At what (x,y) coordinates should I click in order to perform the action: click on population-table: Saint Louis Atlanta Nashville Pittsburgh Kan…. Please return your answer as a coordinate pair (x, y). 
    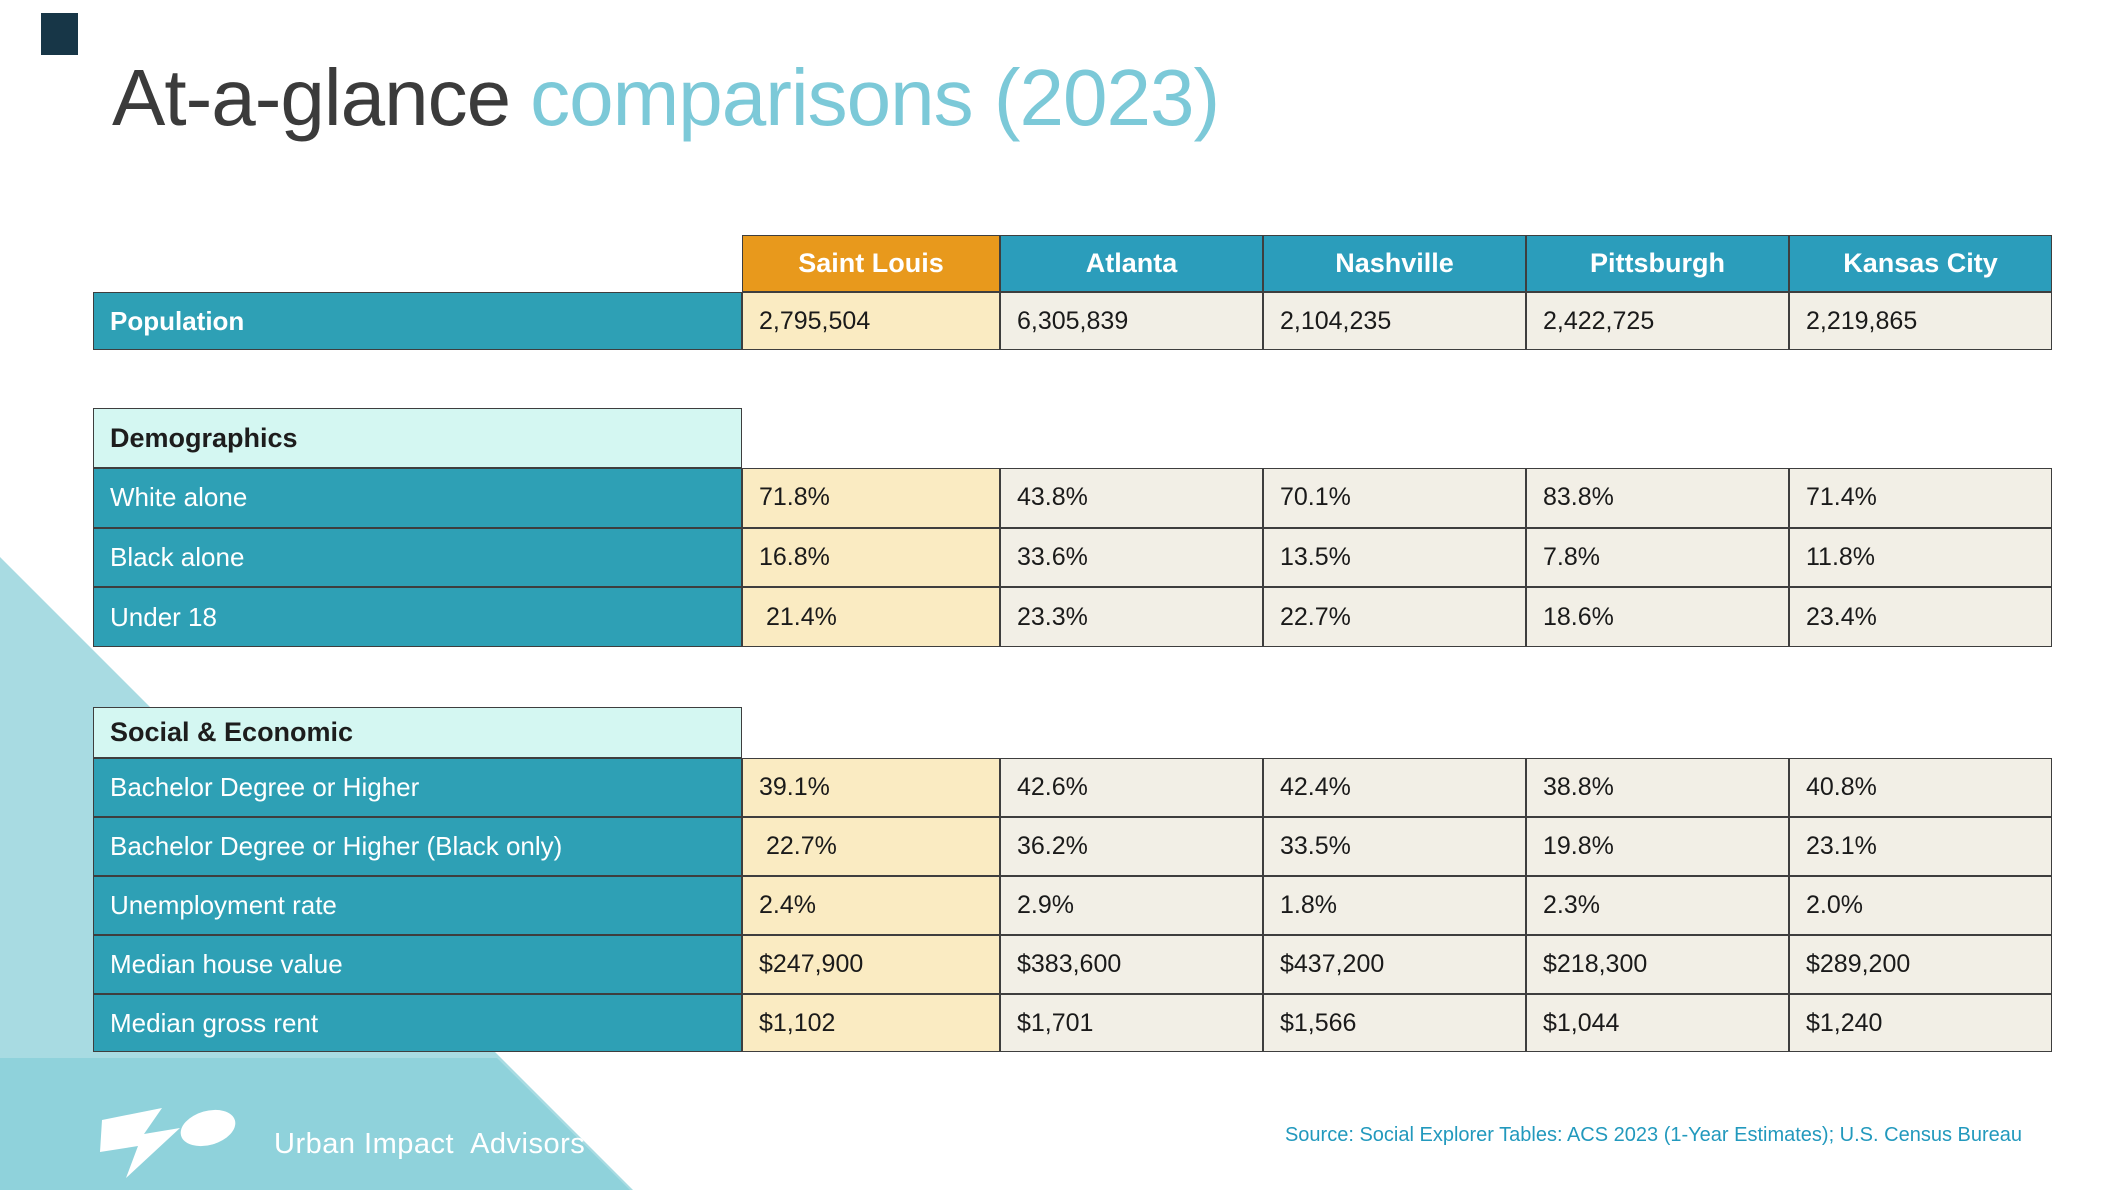
    Looking at the image, I should click on (1072, 292).